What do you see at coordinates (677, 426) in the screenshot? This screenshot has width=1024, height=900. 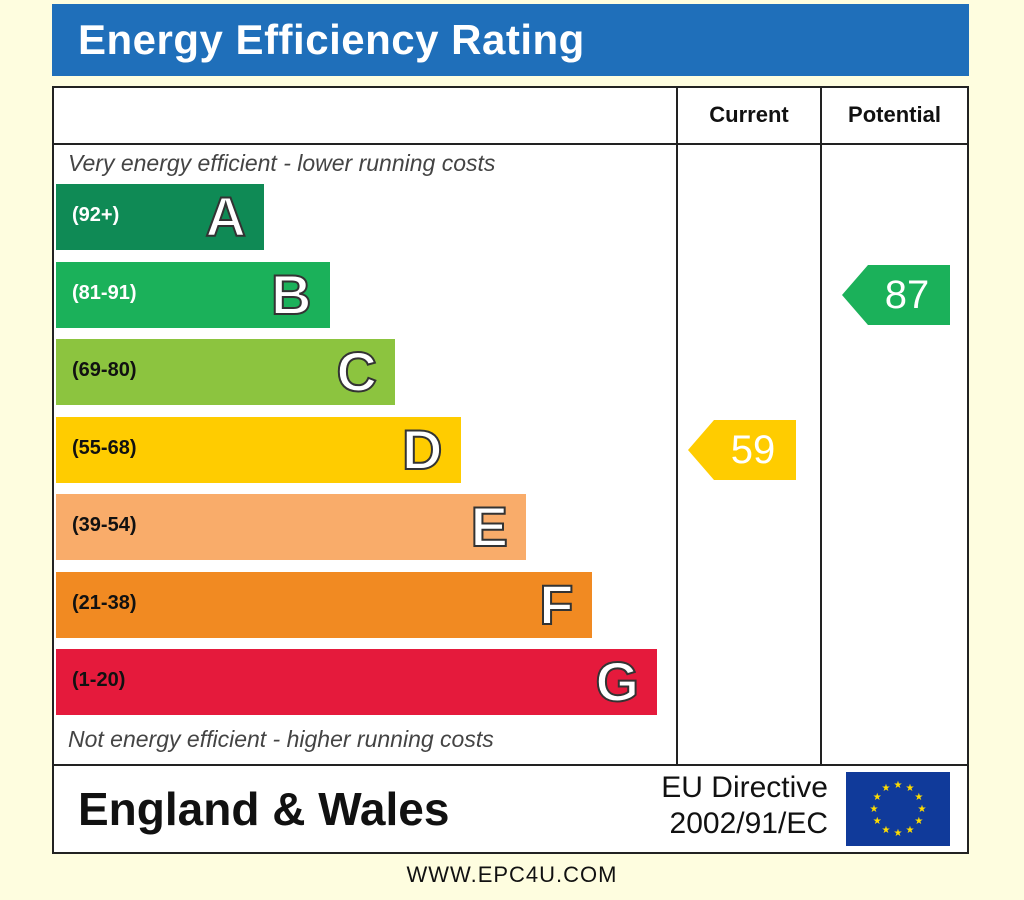 I see `current-column-divider` at bounding box center [677, 426].